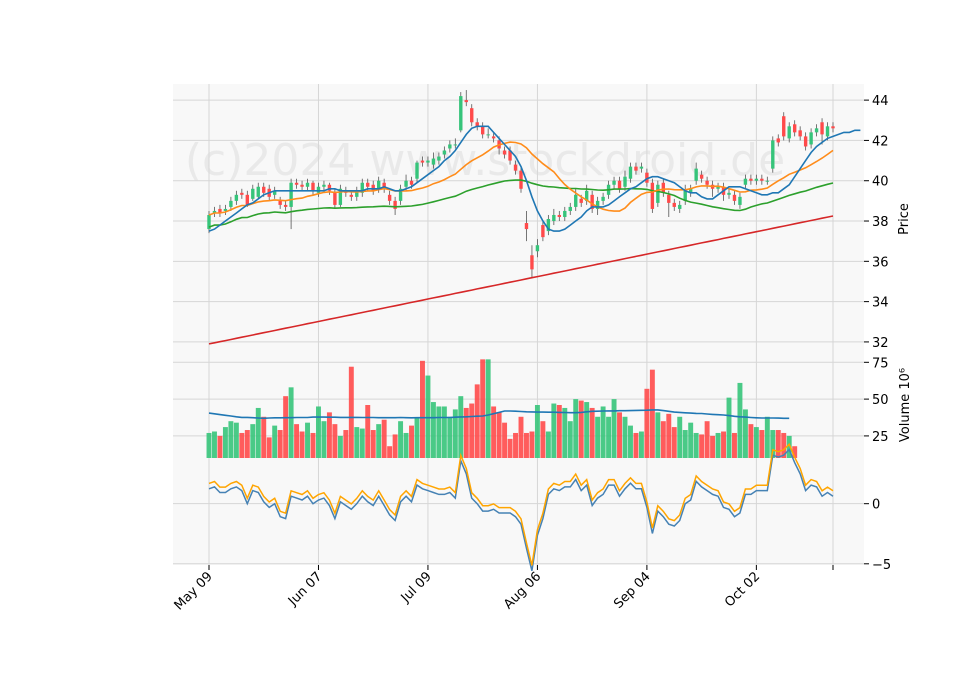 The image size is (960, 694). I want to click on price-axis-tick-label: 32, so click(880, 343).